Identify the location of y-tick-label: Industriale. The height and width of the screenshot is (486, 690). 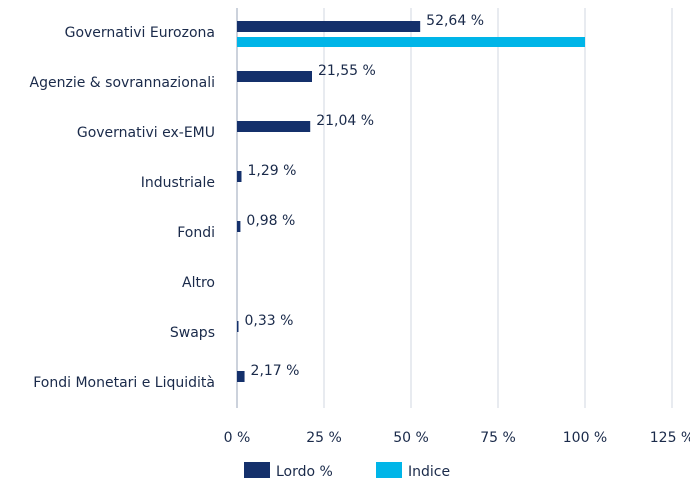
(178, 183).